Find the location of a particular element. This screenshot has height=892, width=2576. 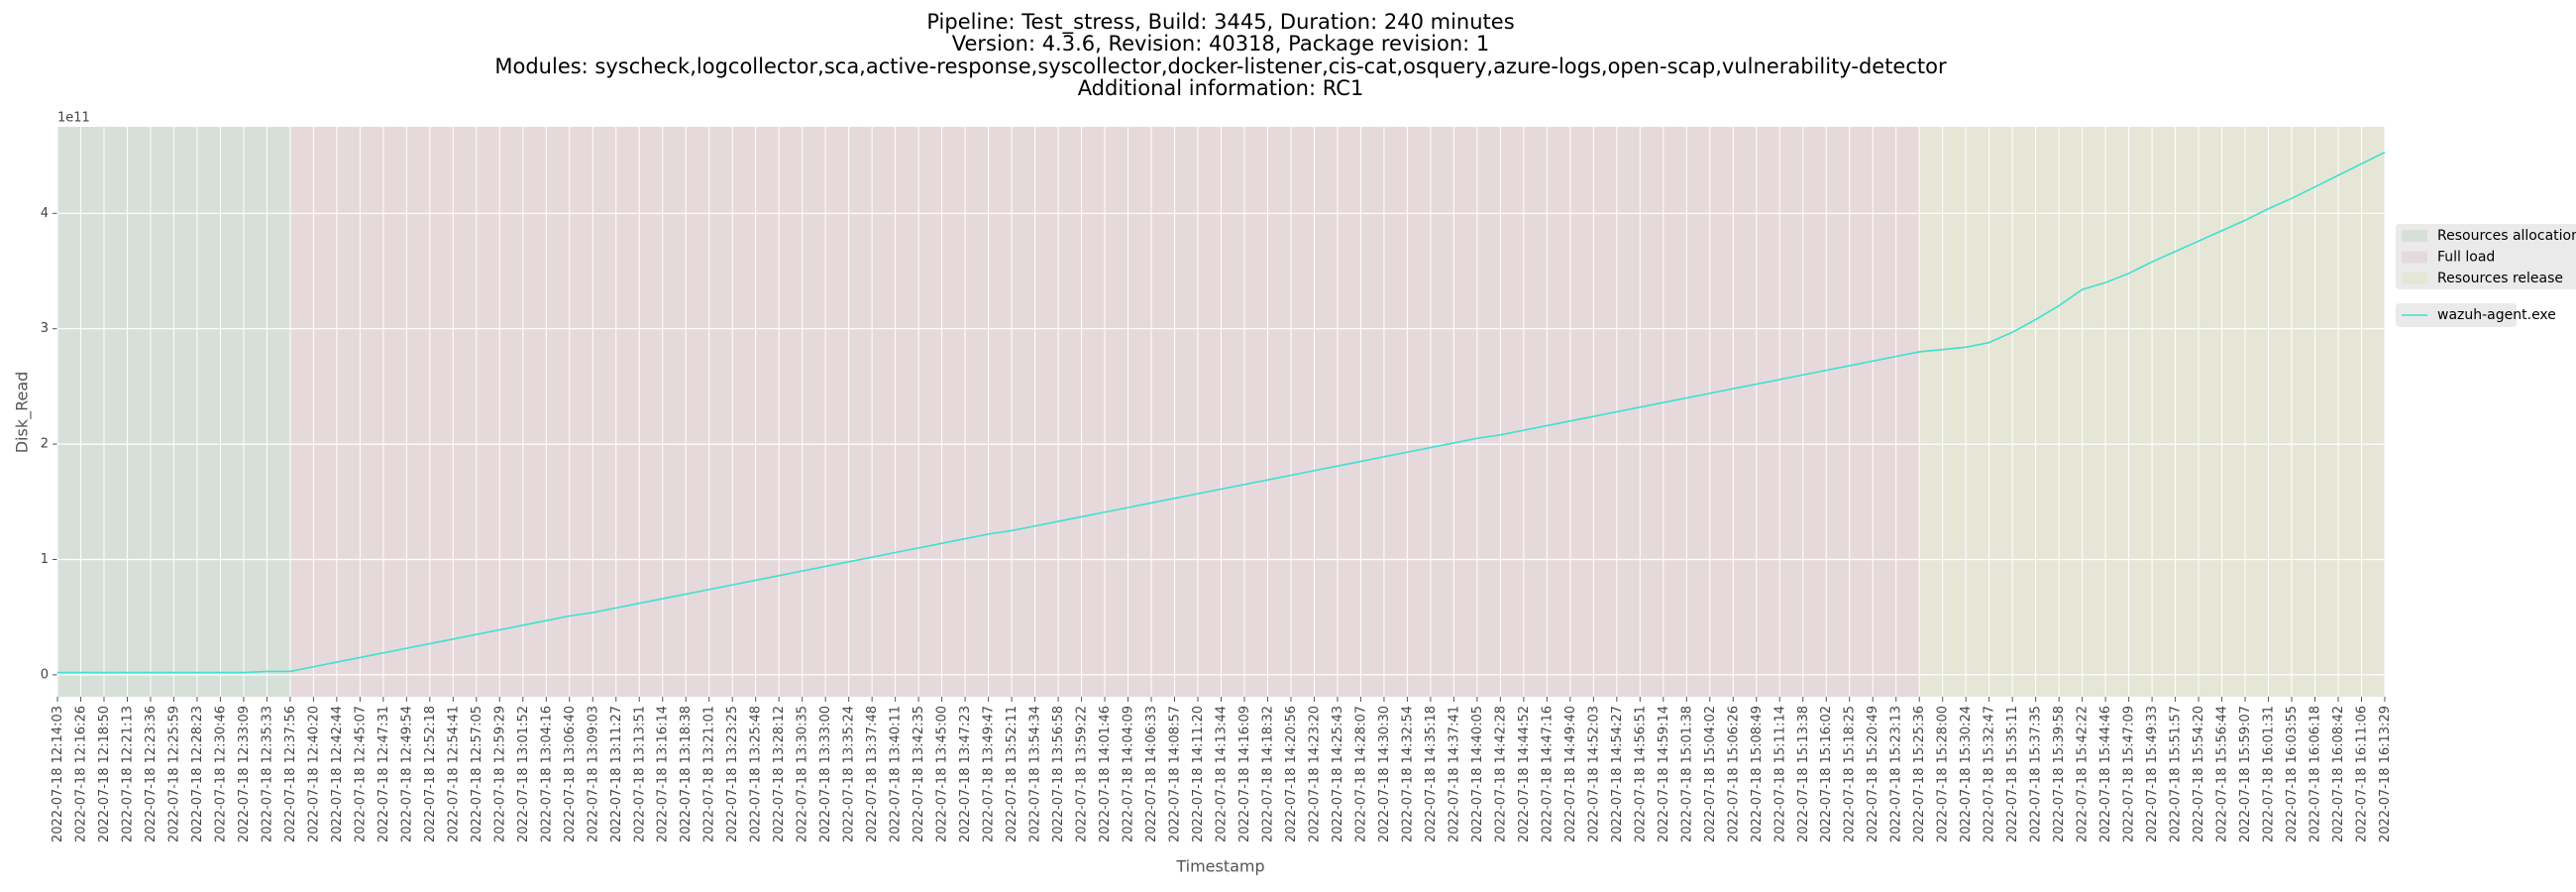

x-axis-label: Timestamp is located at coordinates (1220, 867).